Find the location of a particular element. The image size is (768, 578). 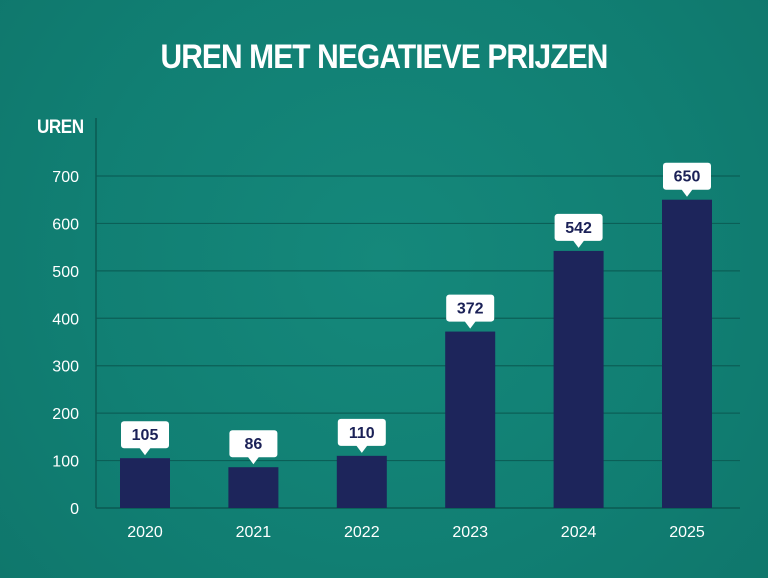

x-tick-label: 2025 is located at coordinates (687, 532).